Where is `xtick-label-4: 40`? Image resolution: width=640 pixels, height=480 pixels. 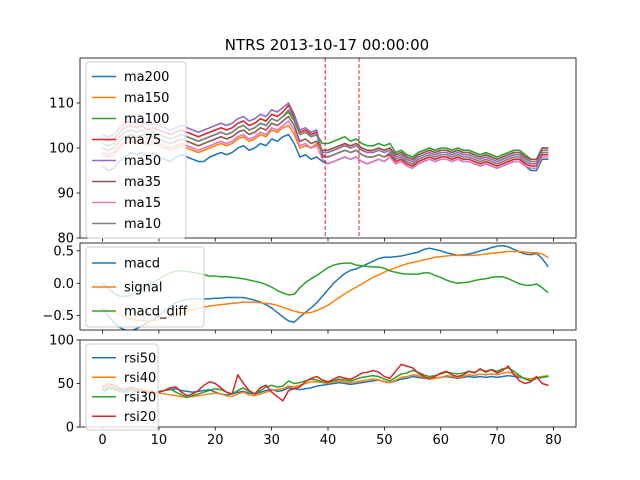 xtick-label-4: 40 is located at coordinates (328, 440).